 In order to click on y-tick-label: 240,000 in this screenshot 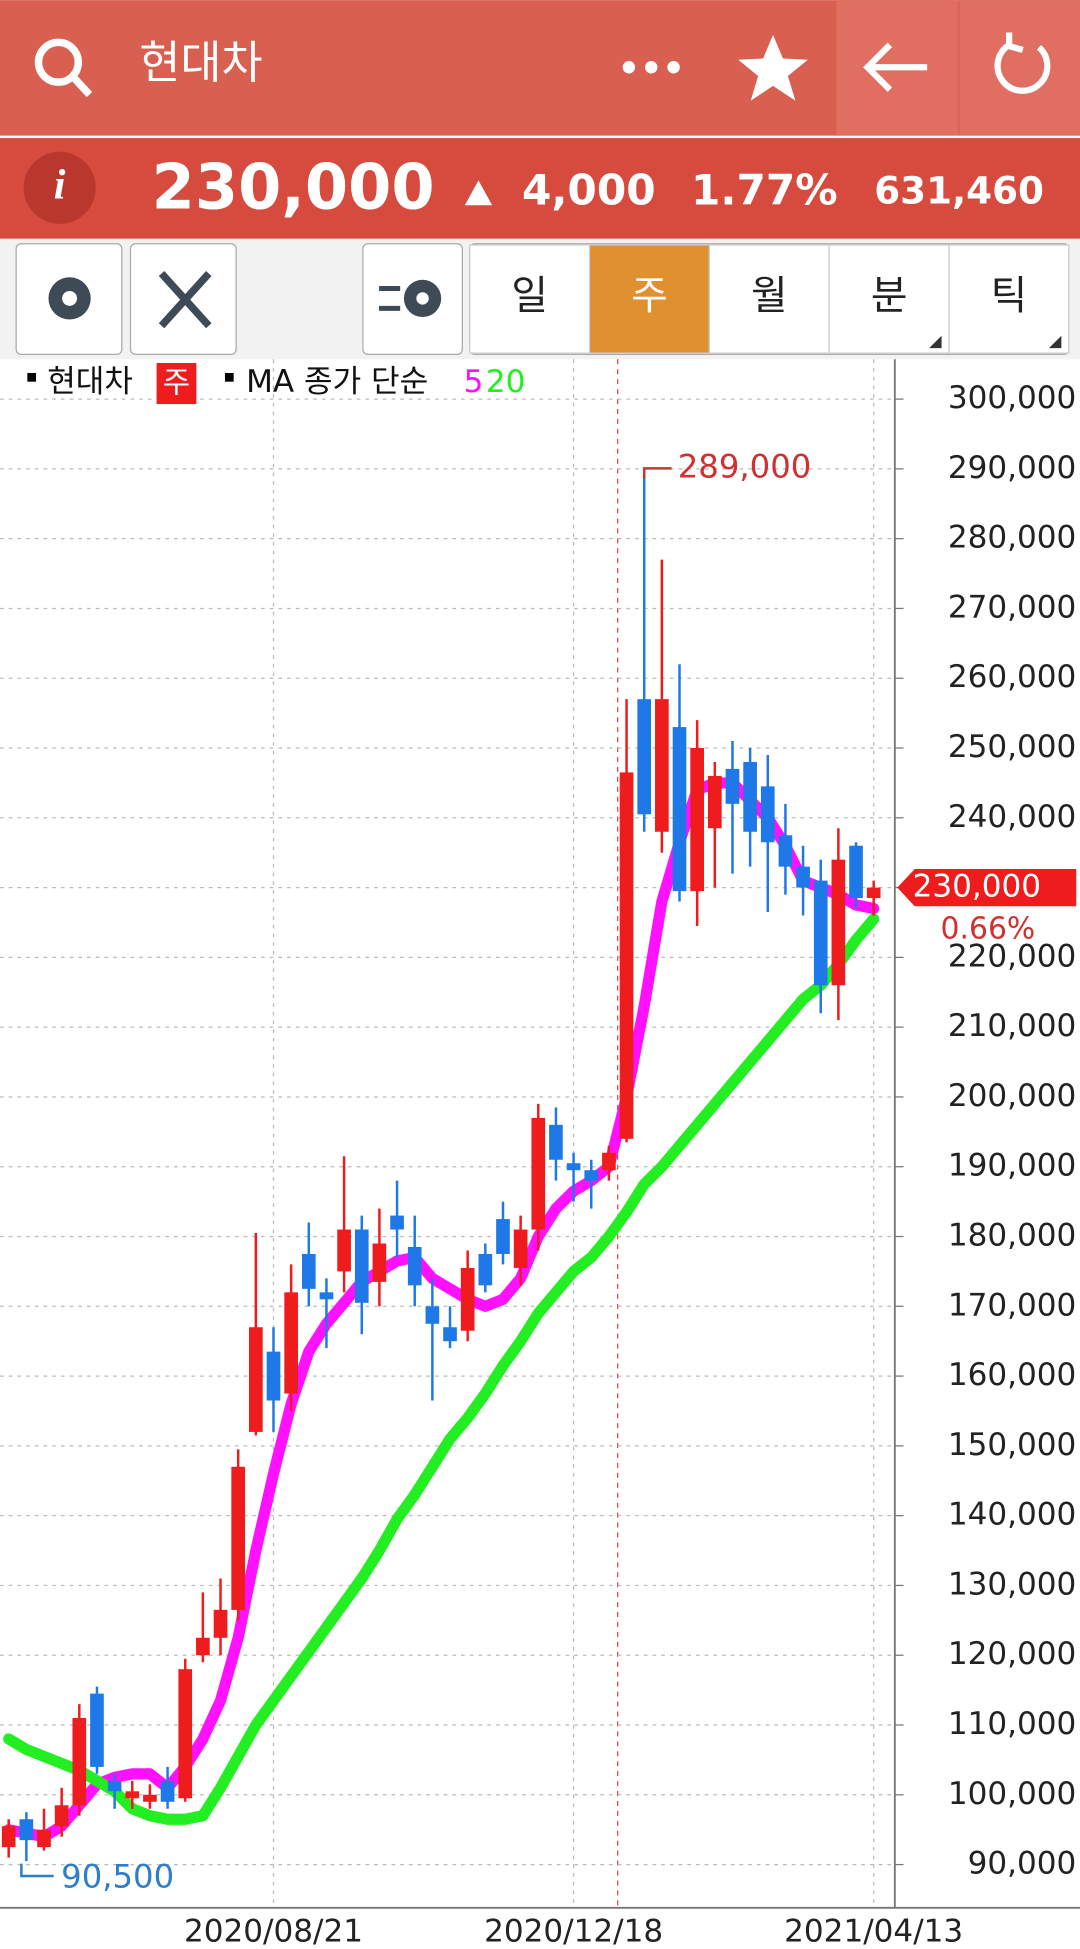, I will do `click(1012, 817)`.